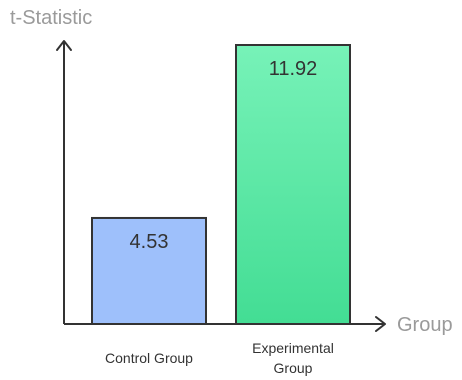 This screenshot has height=380, width=462. I want to click on x-tick-label: Control Group, so click(149, 358).